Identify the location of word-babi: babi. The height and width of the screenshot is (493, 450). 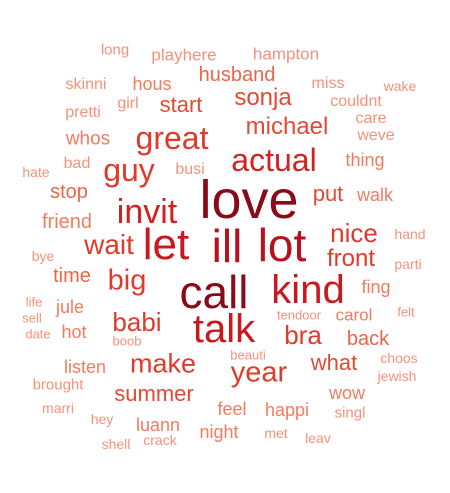
(137, 322).